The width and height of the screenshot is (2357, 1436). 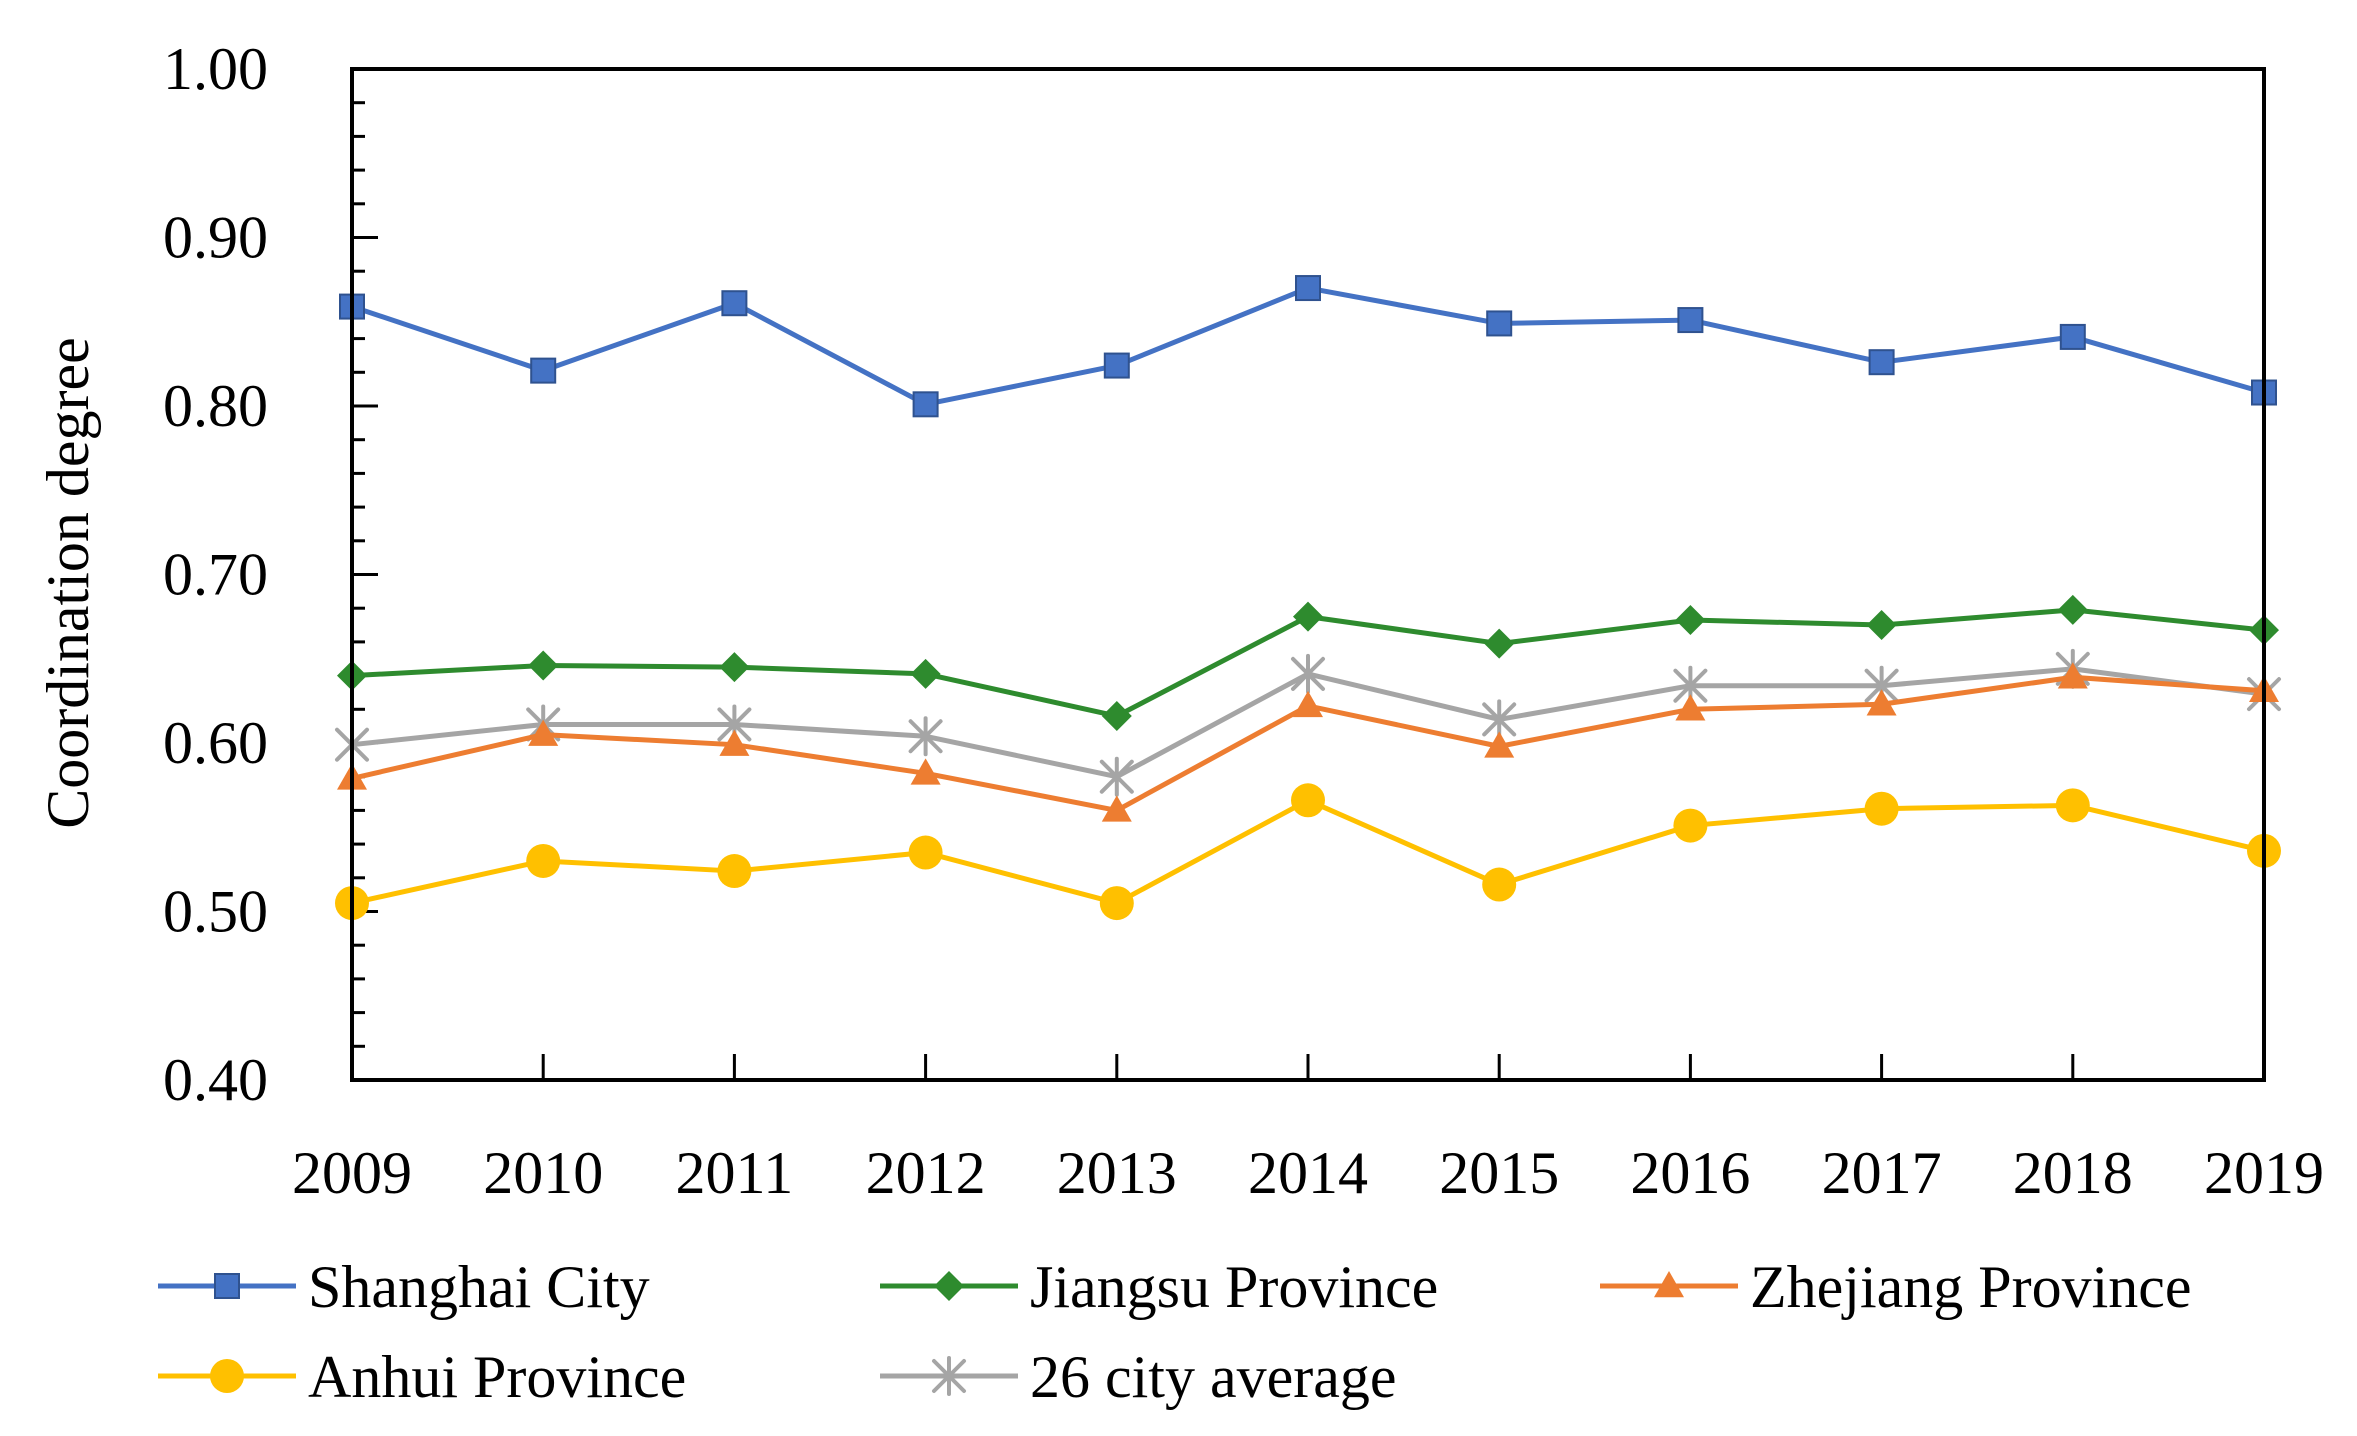 I want to click on x-tick-label: 2015, so click(x=1499, y=1173).